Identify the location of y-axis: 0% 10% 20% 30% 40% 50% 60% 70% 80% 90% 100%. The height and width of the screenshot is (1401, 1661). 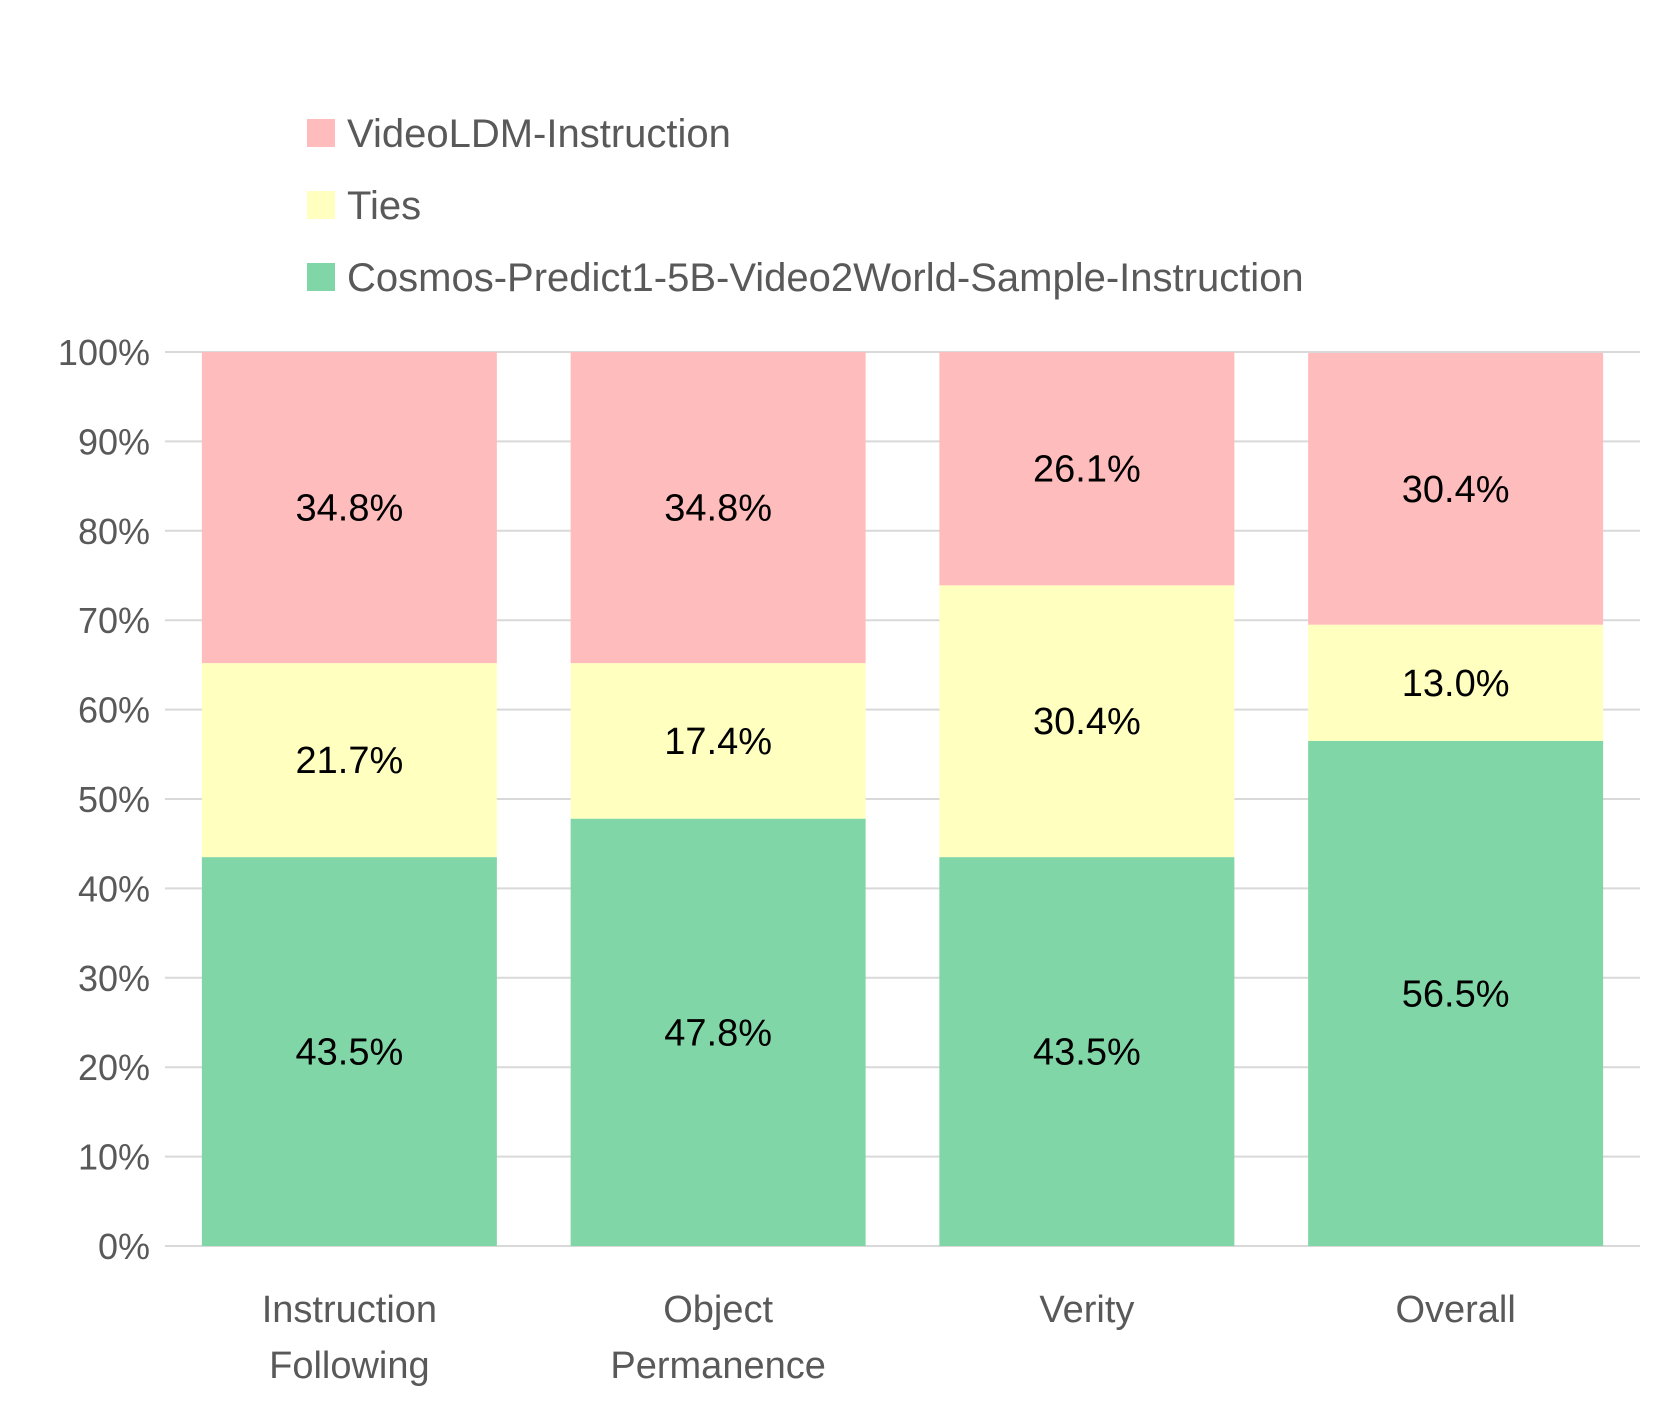
(104, 799).